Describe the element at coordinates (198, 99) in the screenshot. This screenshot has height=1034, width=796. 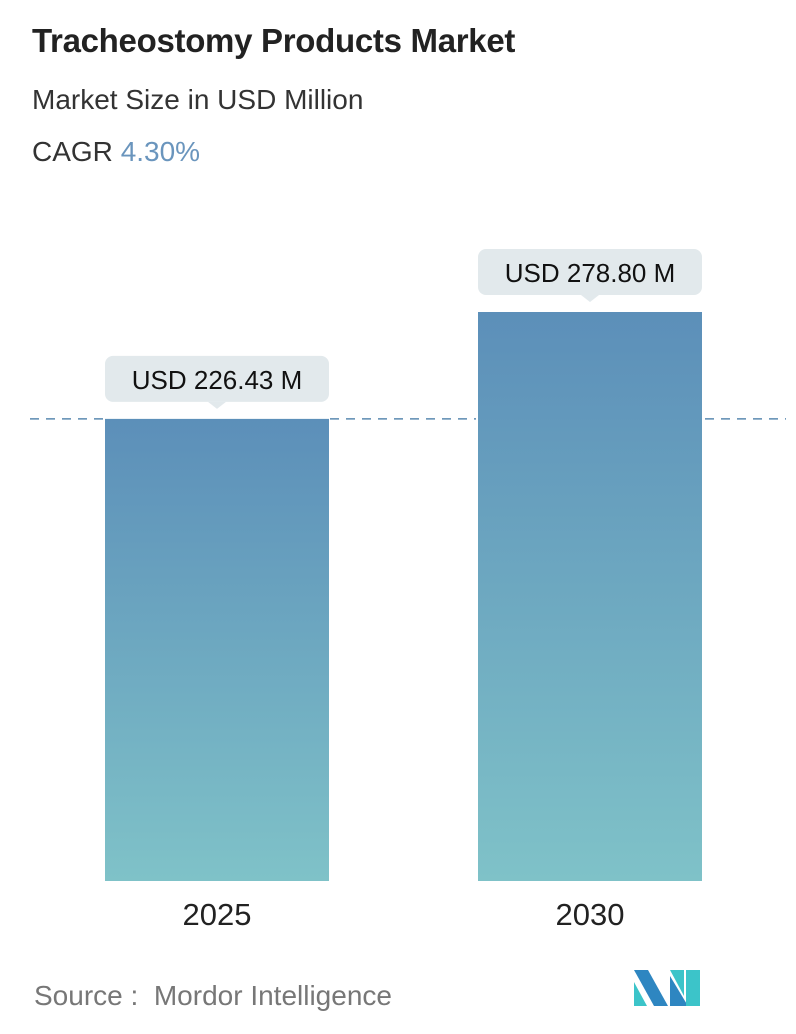
I see `chart-subtitle: Market Size in USD Million` at that location.